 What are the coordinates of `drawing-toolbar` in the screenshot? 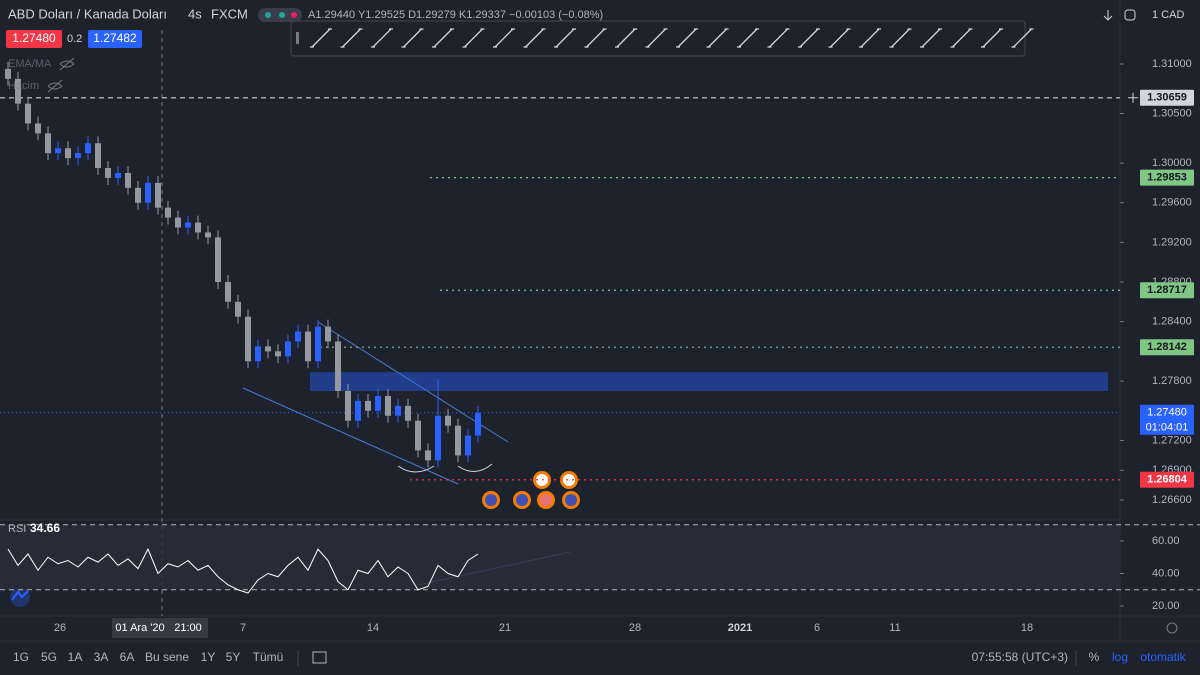 It's located at (658, 38).